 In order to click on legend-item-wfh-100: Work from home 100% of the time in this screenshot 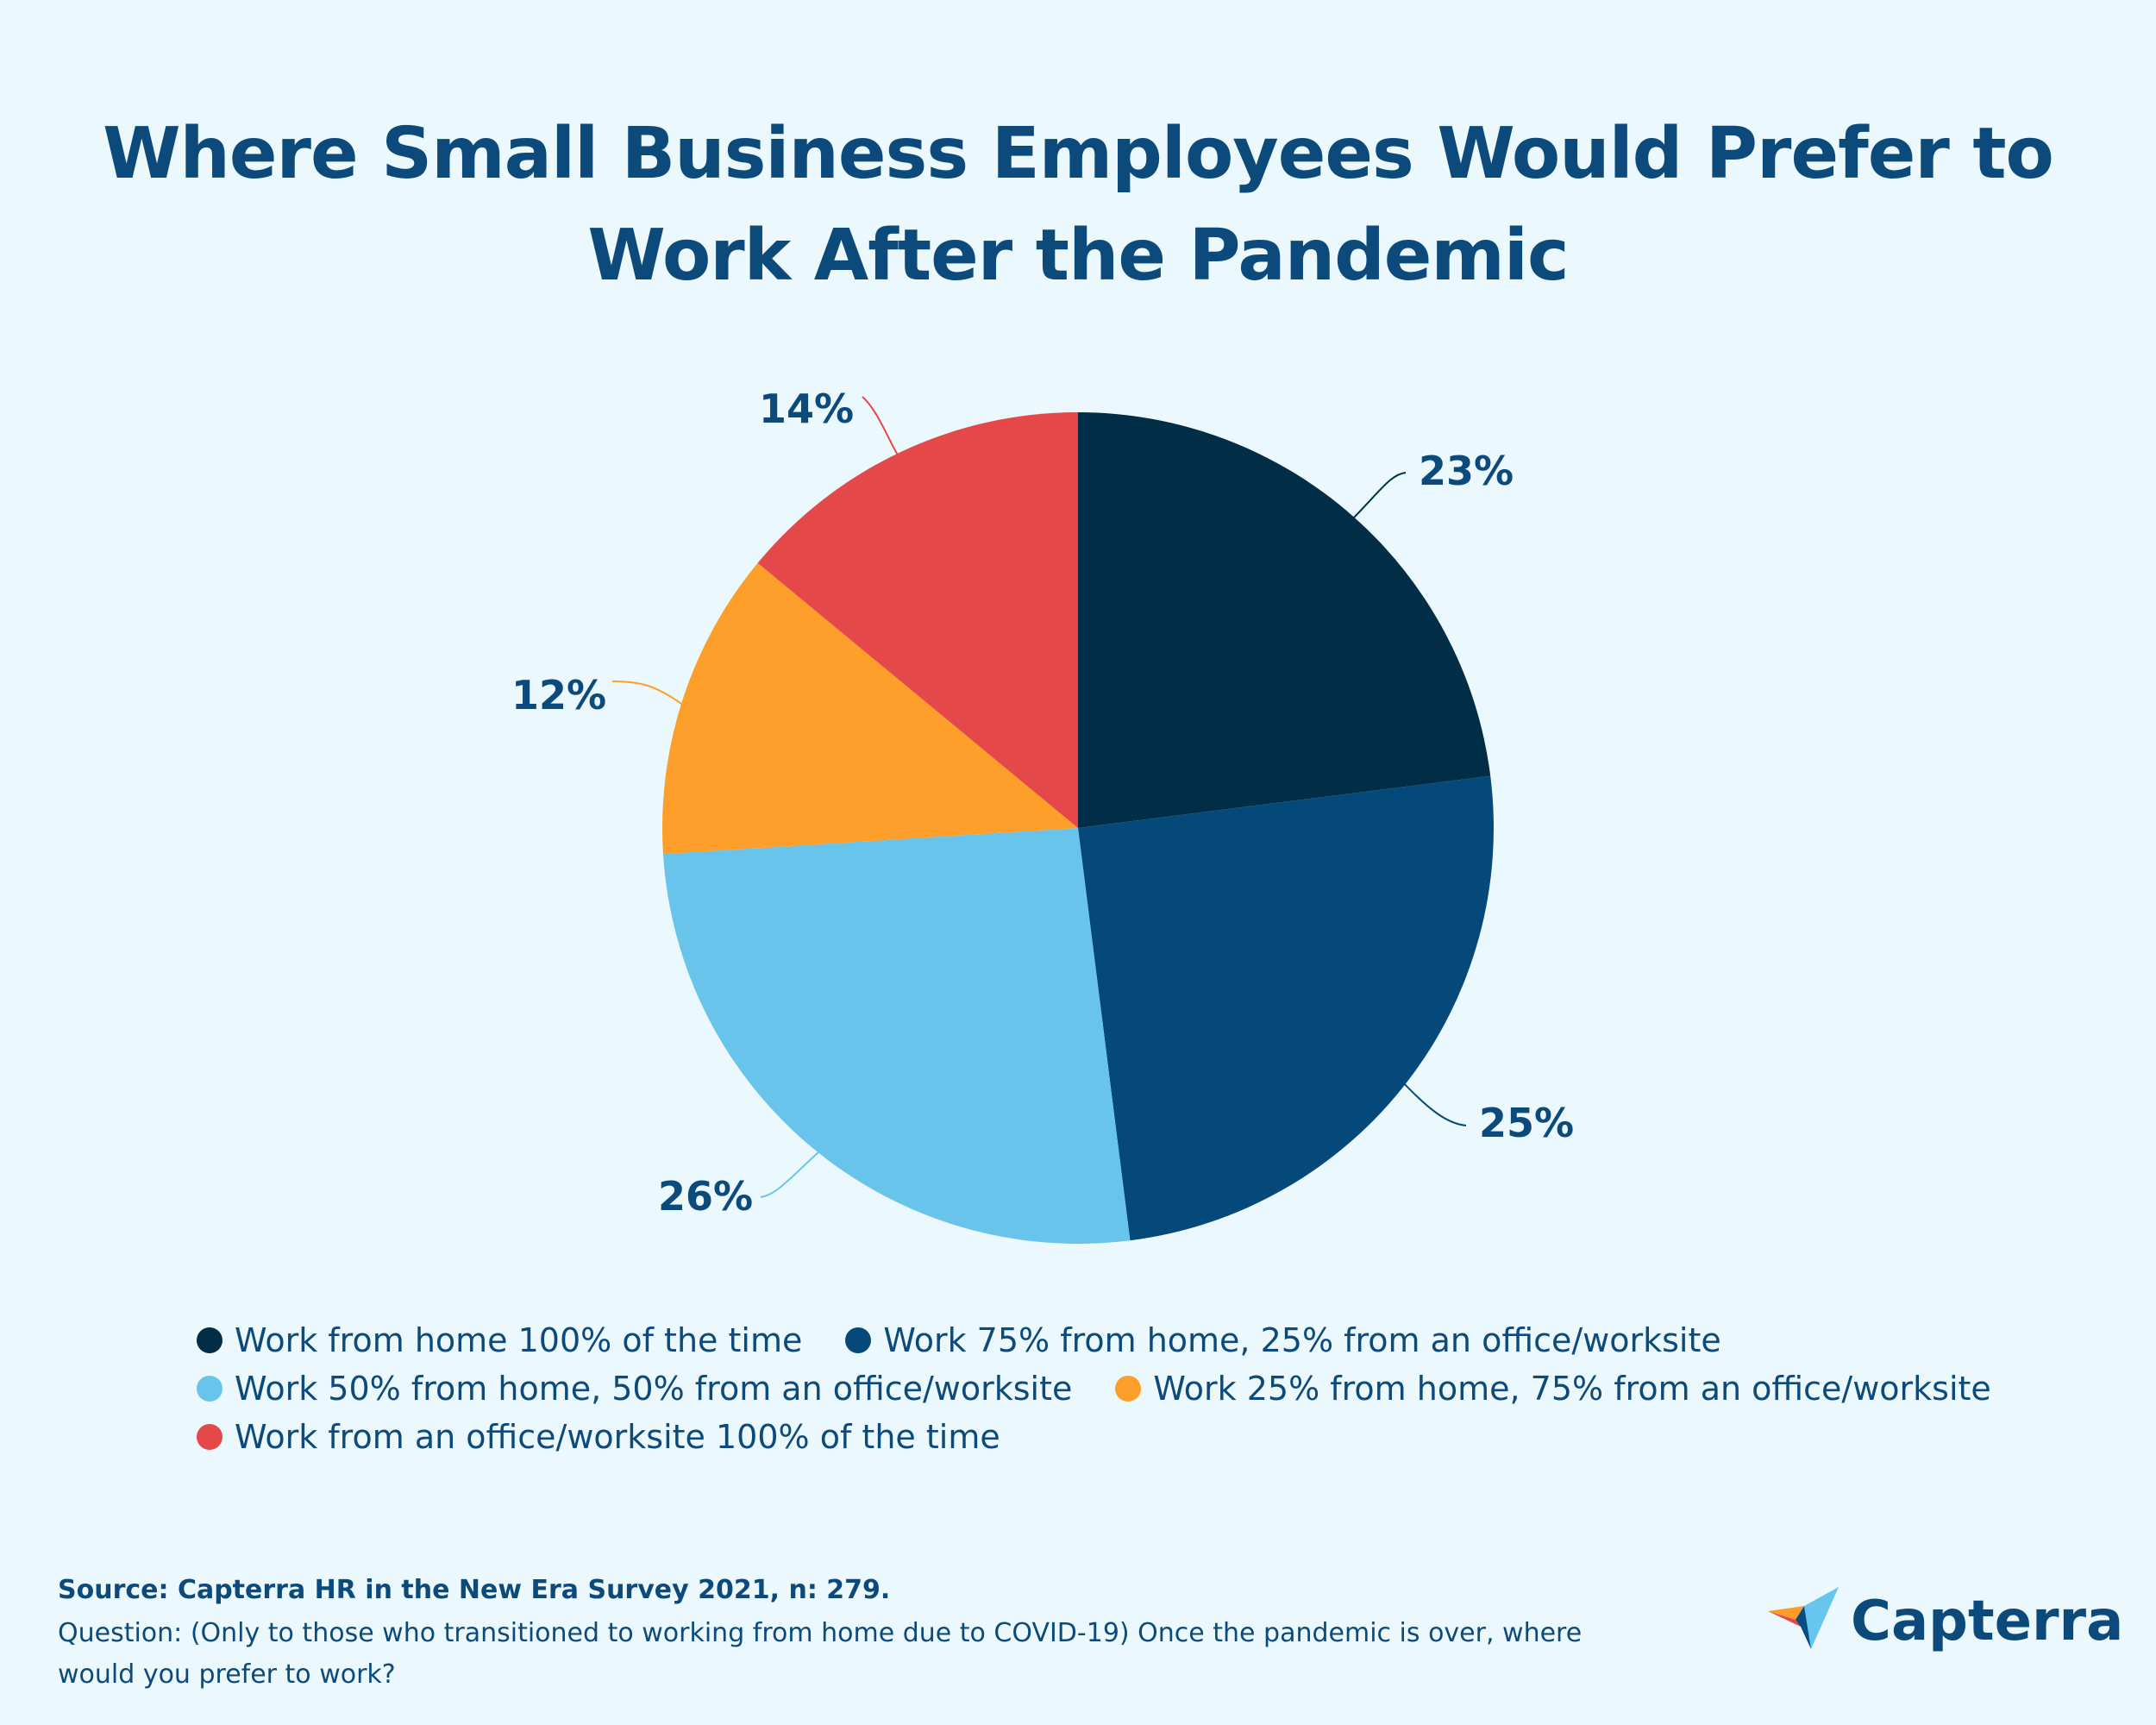, I will do `click(499, 1340)`.